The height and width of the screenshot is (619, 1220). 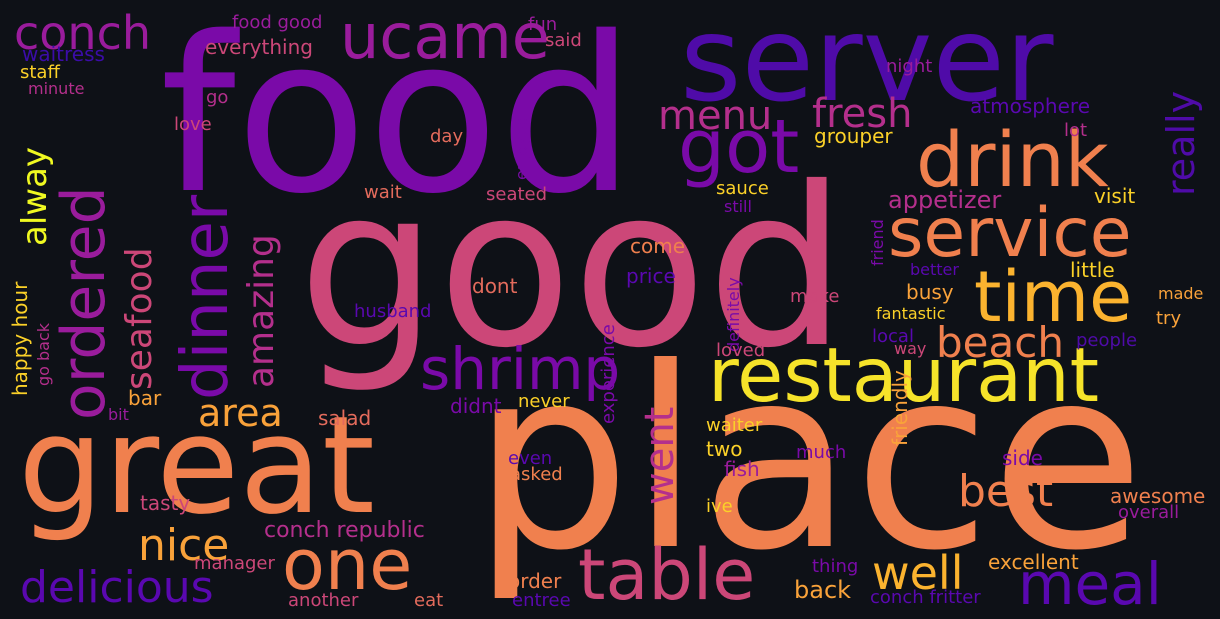 I want to click on word-one: one, so click(x=347, y=565).